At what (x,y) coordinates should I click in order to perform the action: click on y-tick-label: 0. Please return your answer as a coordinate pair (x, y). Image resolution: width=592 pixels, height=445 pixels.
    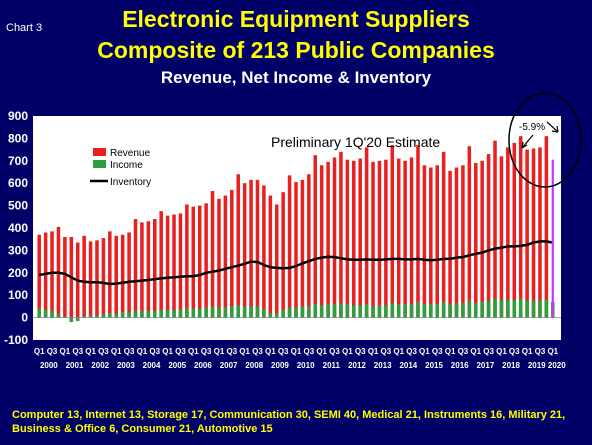
    Looking at the image, I should click on (24, 318).